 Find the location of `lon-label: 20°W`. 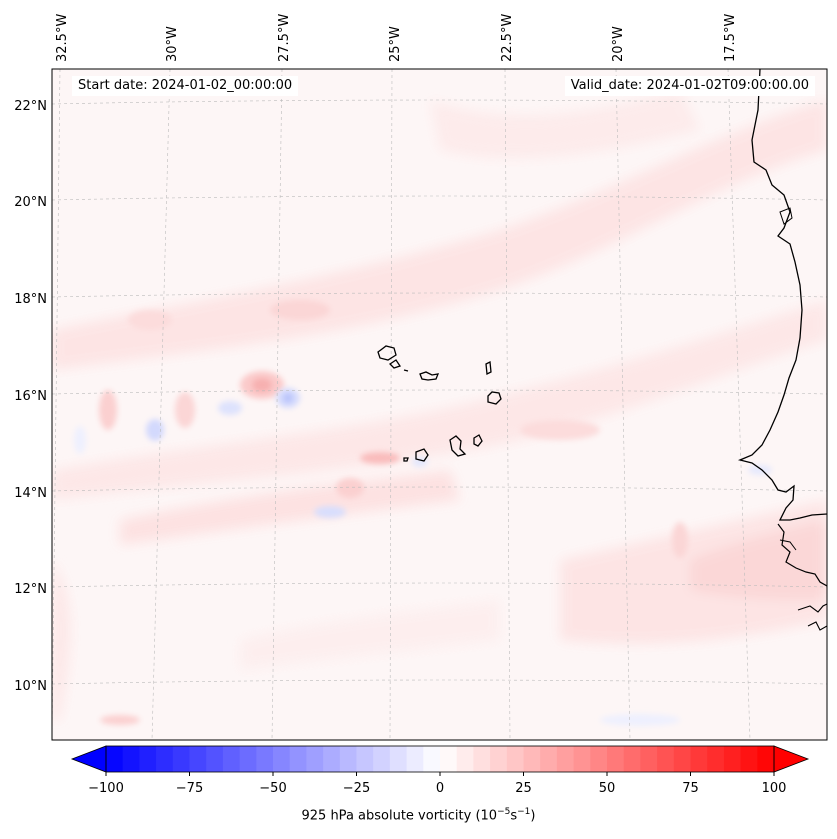

lon-label: 20°W is located at coordinates (618, 44).